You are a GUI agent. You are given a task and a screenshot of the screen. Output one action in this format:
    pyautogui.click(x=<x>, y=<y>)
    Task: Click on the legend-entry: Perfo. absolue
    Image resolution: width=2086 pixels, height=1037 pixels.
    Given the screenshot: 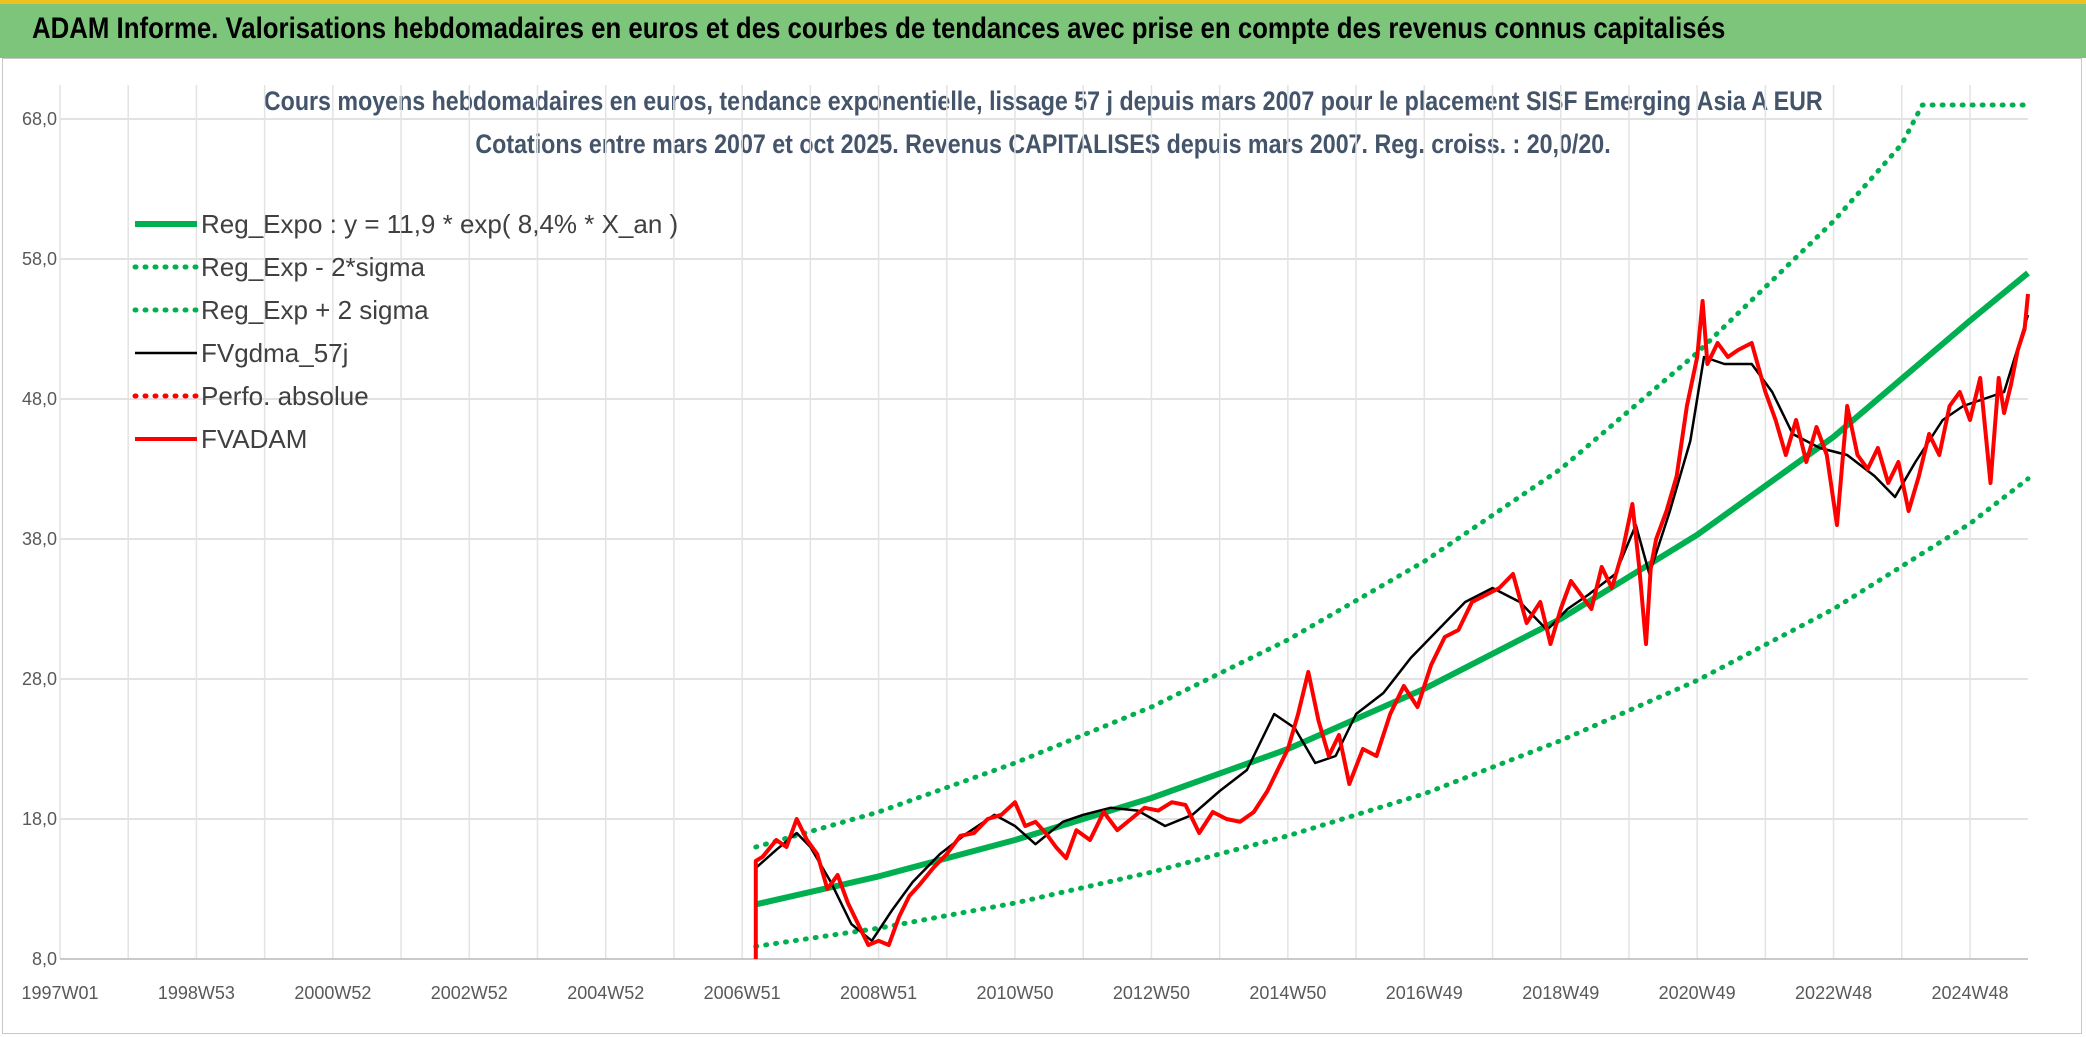 What is the action you would take?
    pyautogui.click(x=285, y=396)
    